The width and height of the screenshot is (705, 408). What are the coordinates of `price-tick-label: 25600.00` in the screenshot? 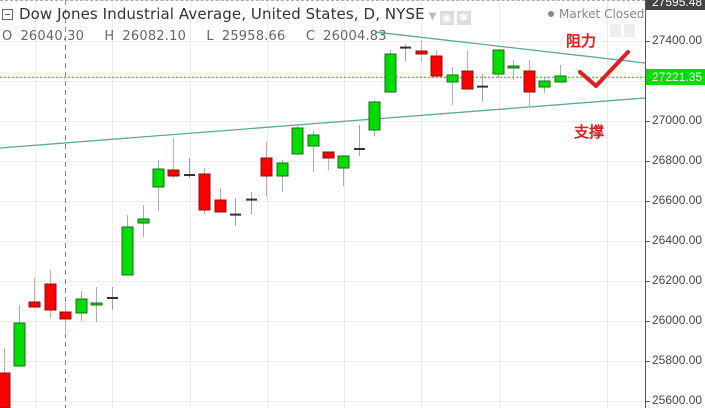 It's located at (674, 400).